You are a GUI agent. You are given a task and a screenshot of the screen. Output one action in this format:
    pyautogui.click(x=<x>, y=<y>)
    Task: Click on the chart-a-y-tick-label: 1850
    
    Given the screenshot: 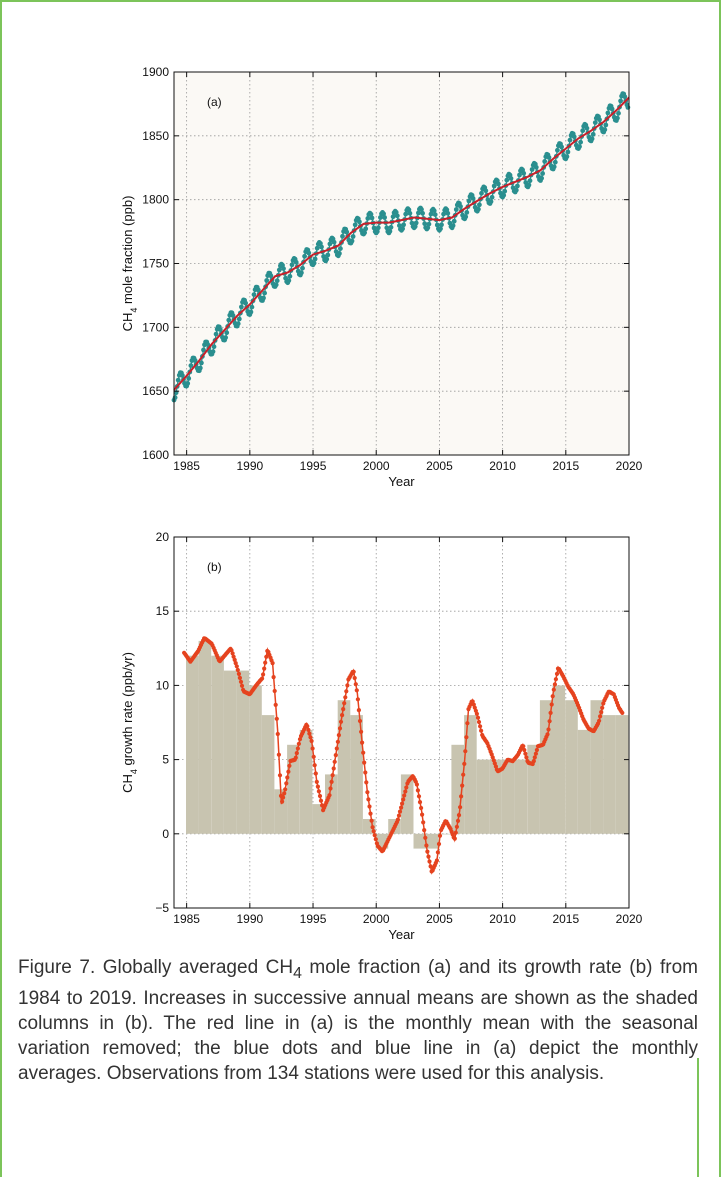 What is the action you would take?
    pyautogui.click(x=155, y=136)
    